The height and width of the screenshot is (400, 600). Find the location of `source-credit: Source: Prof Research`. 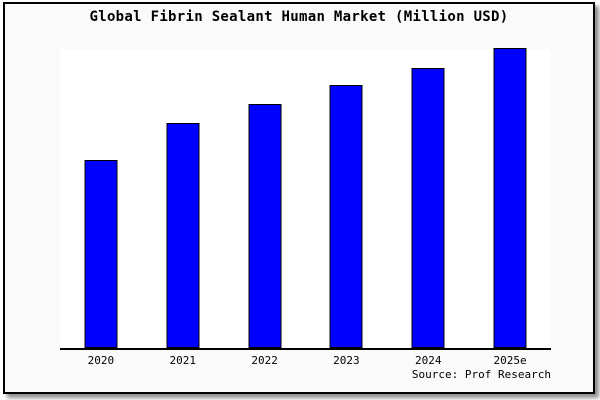

source-credit: Source: Prof Research is located at coordinates (481, 374).